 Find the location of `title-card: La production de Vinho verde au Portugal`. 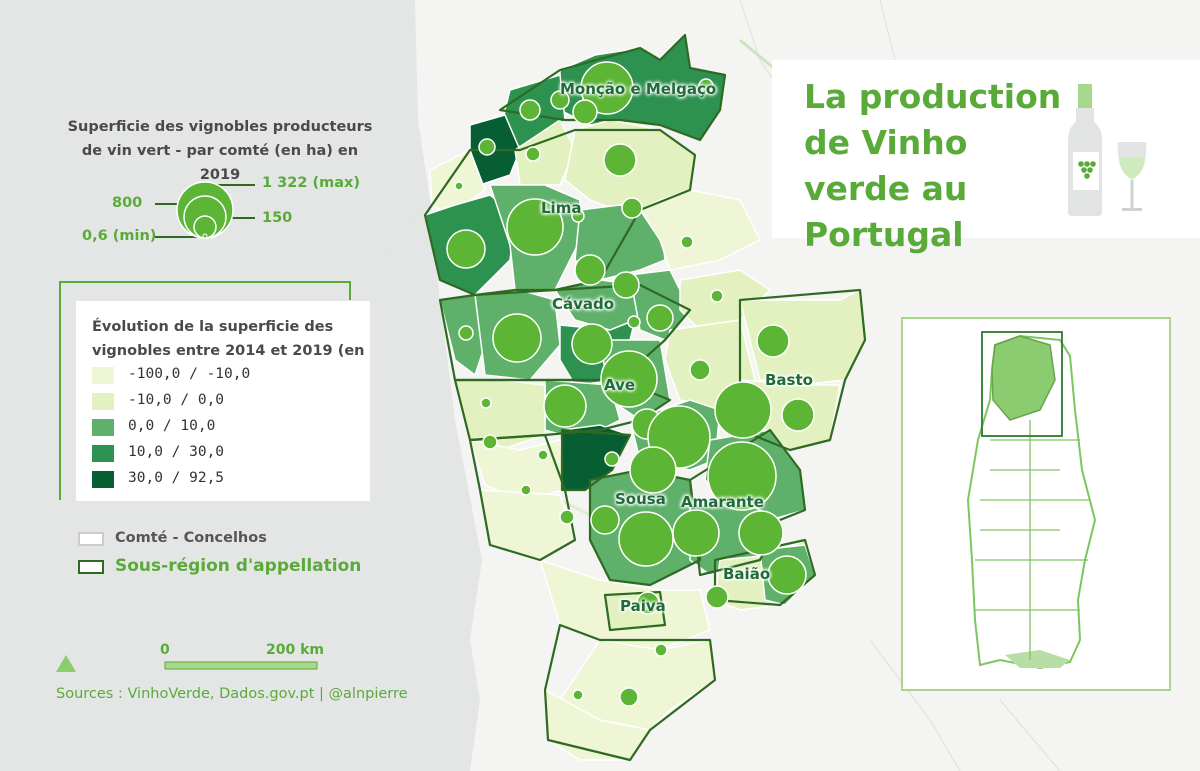

title-card: La production de Vinho verde au Portugal is located at coordinates (986, 157).